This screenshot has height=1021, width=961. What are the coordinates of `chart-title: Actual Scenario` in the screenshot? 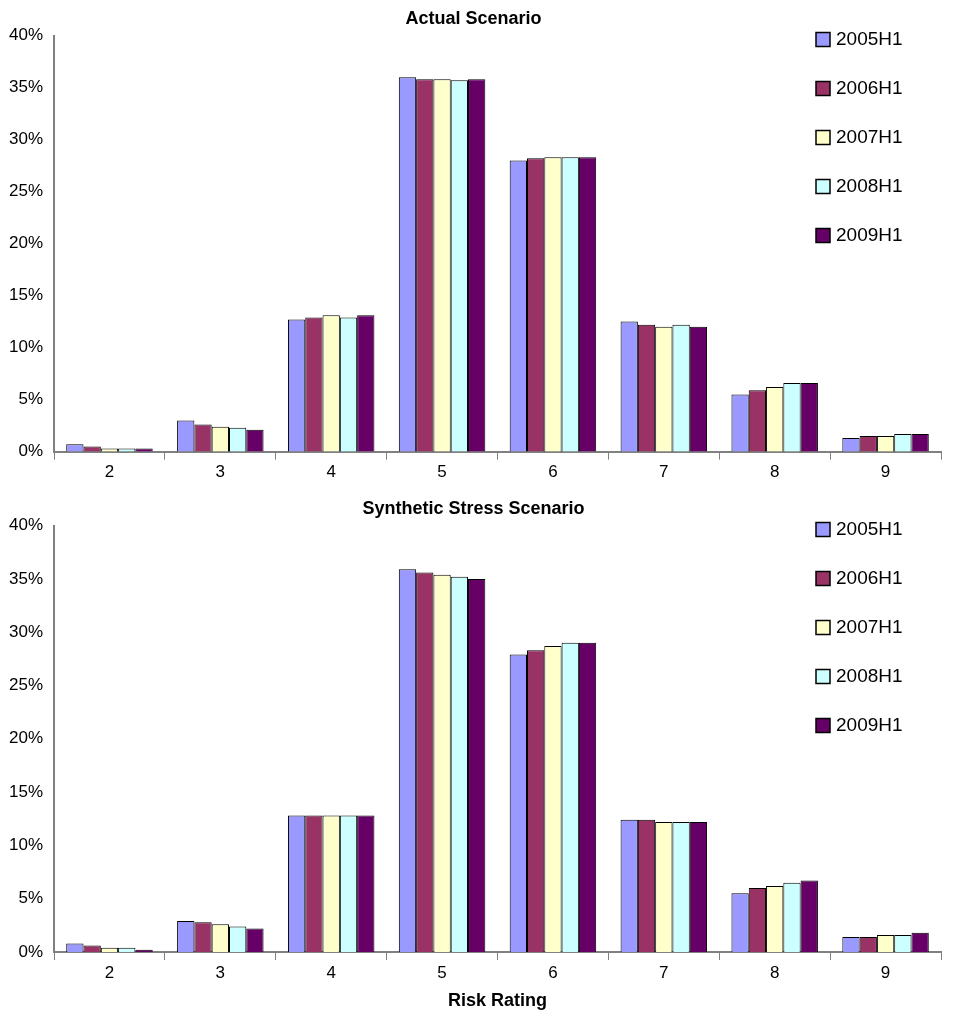 It's located at (473, 17).